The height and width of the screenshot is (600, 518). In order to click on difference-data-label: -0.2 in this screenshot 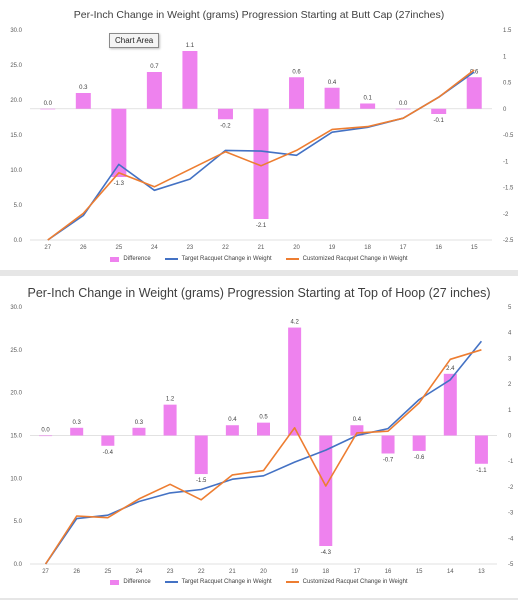, I will do `click(225, 126)`.